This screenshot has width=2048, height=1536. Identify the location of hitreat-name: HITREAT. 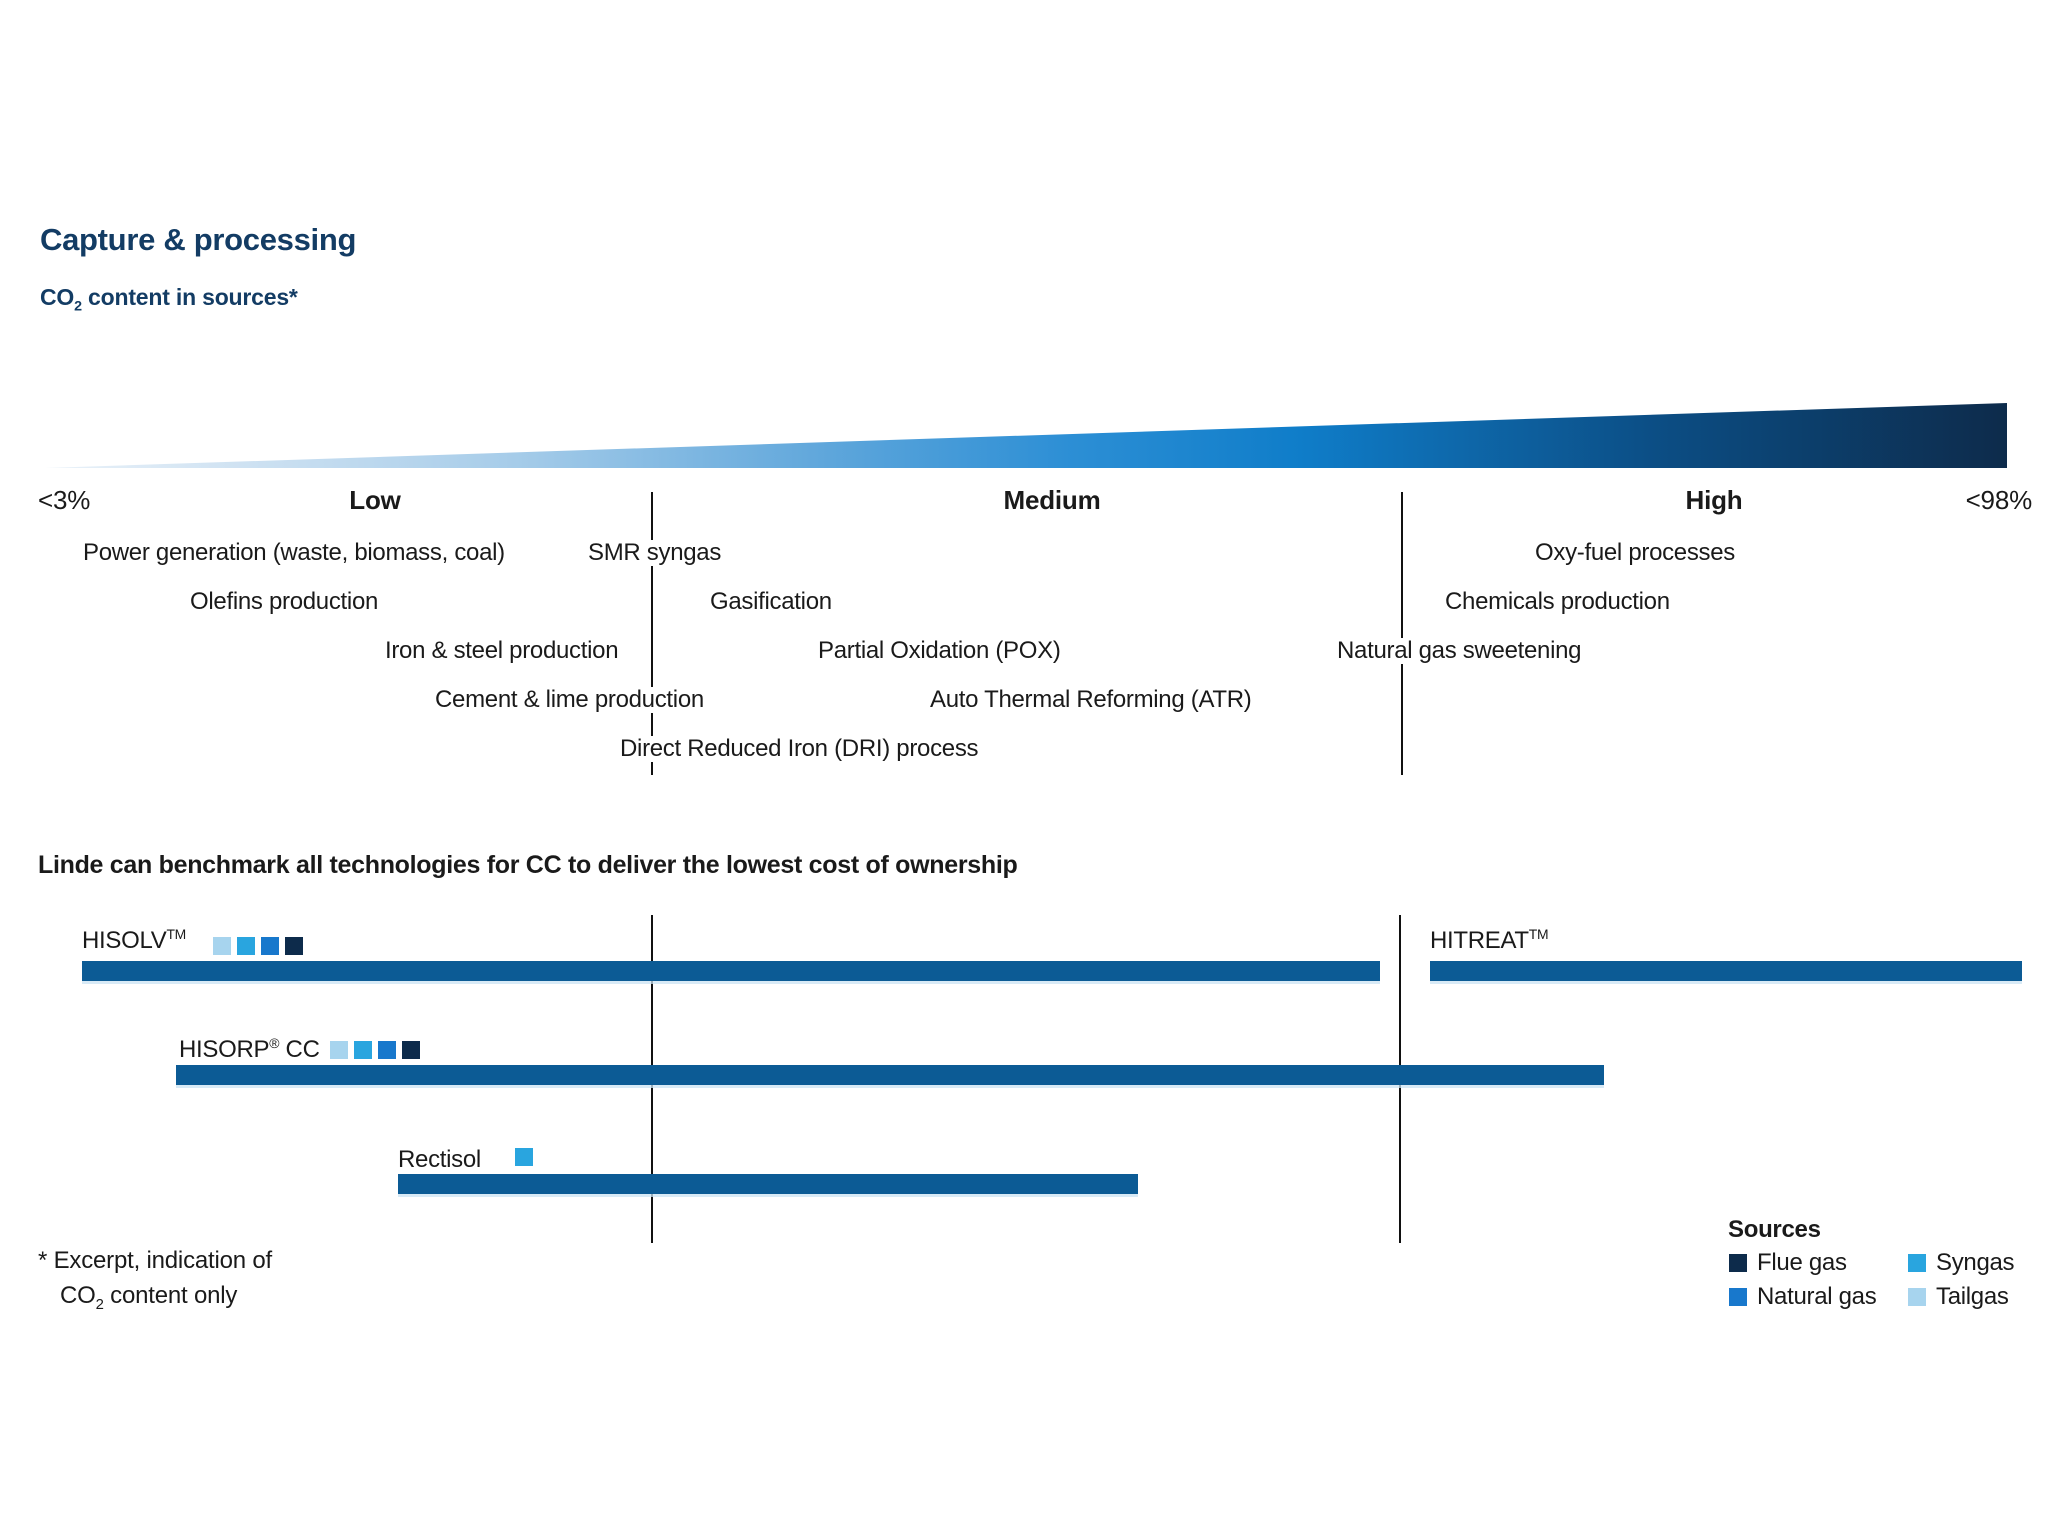
(1479, 940).